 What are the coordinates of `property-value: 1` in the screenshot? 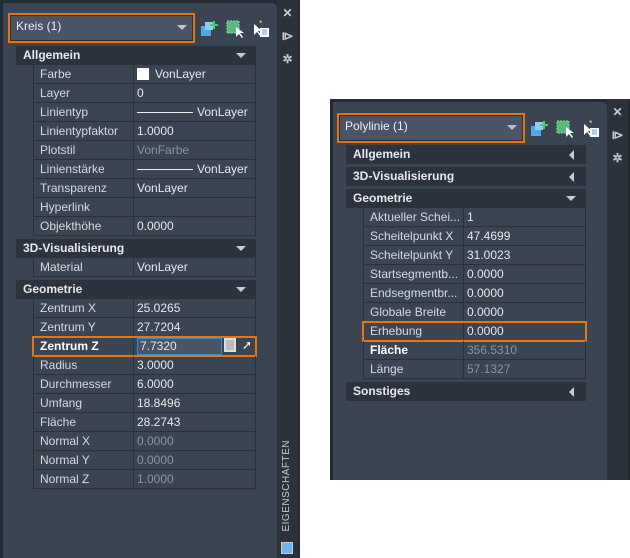 It's located at (524, 217).